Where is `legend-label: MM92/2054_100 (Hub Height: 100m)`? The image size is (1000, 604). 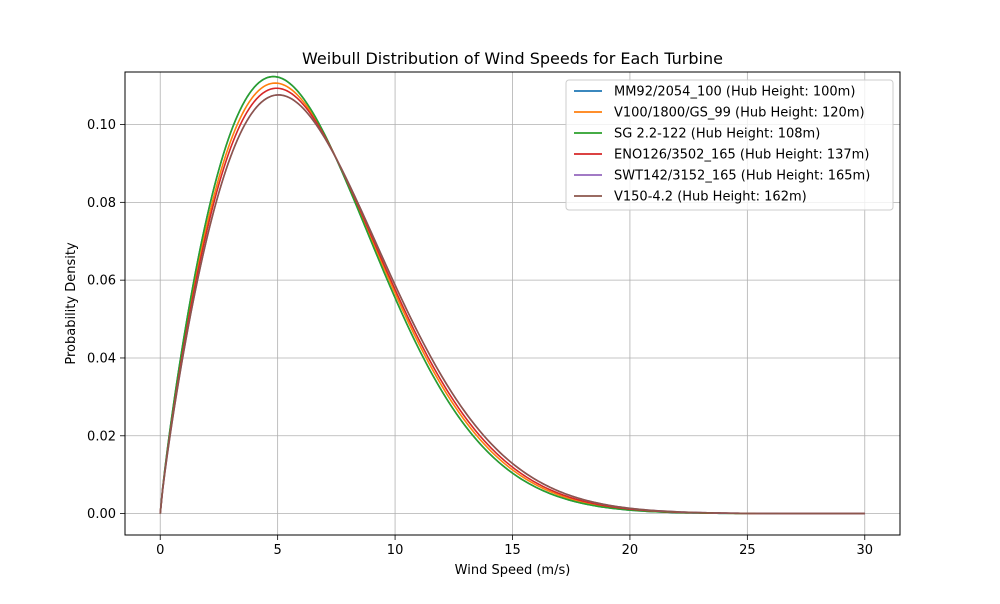
legend-label: MM92/2054_100 (Hub Height: 100m) is located at coordinates (734, 92).